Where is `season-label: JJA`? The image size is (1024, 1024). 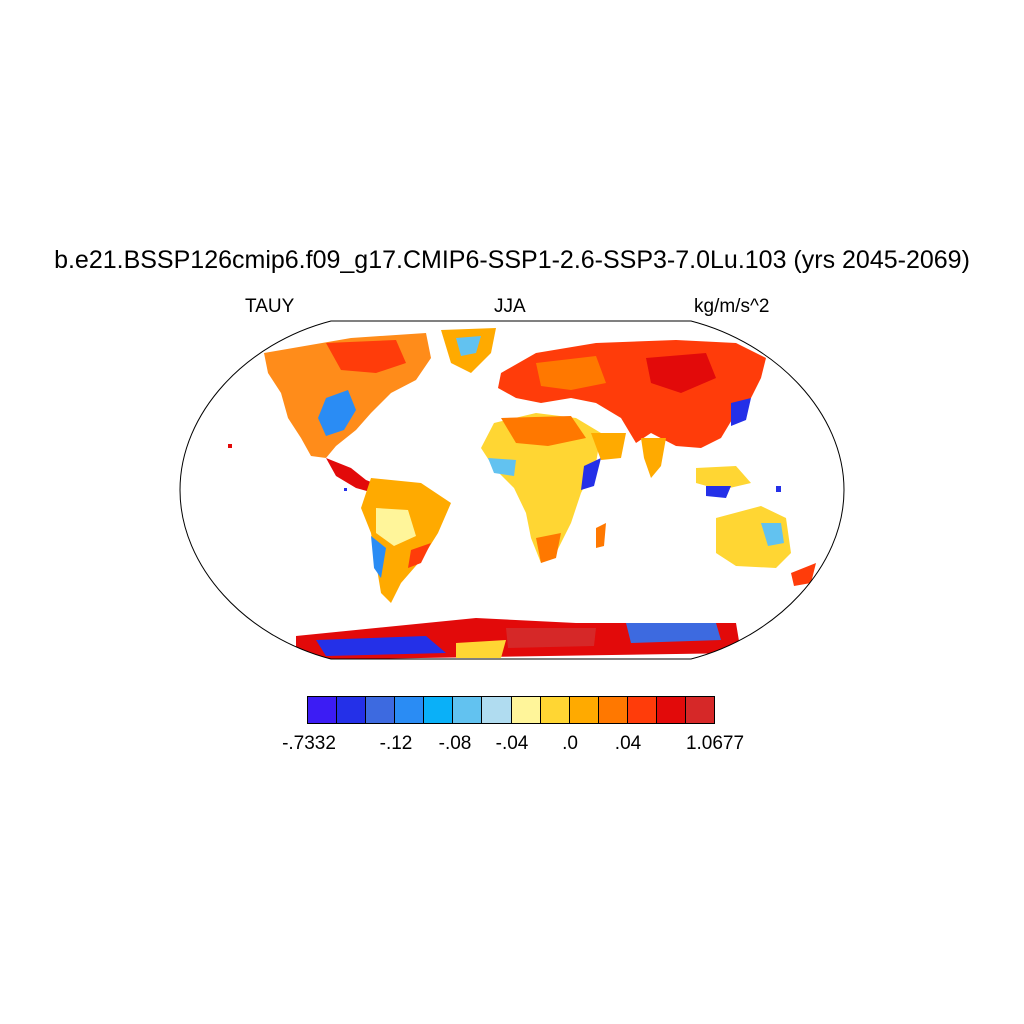
season-label: JJA is located at coordinates (510, 306).